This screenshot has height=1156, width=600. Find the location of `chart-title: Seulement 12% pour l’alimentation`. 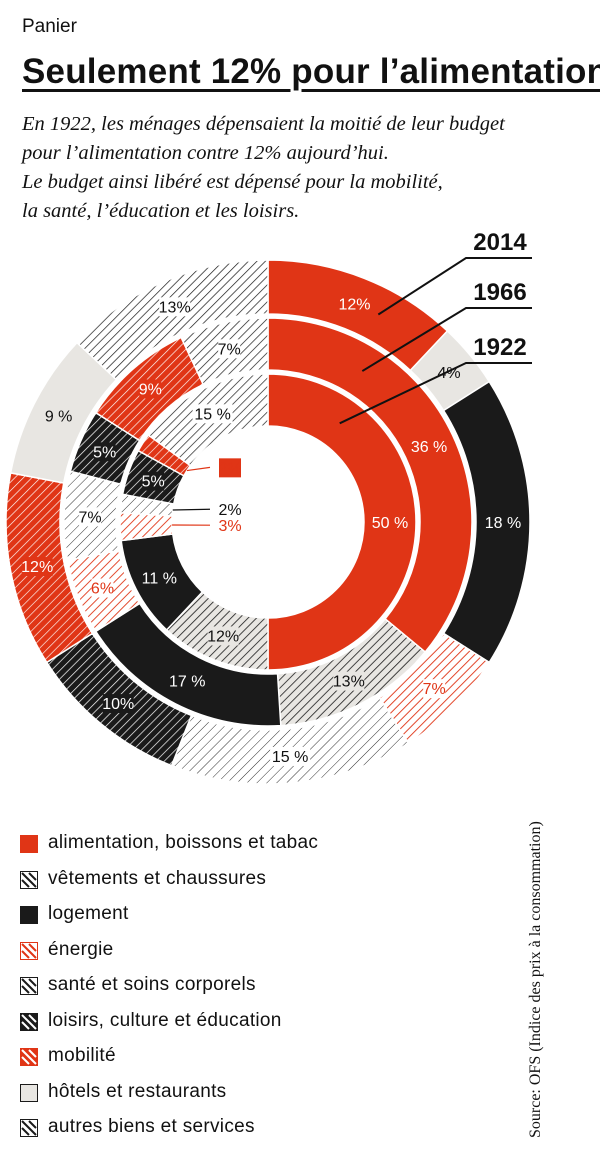

chart-title: Seulement 12% pour l’alimentation is located at coordinates (311, 71).